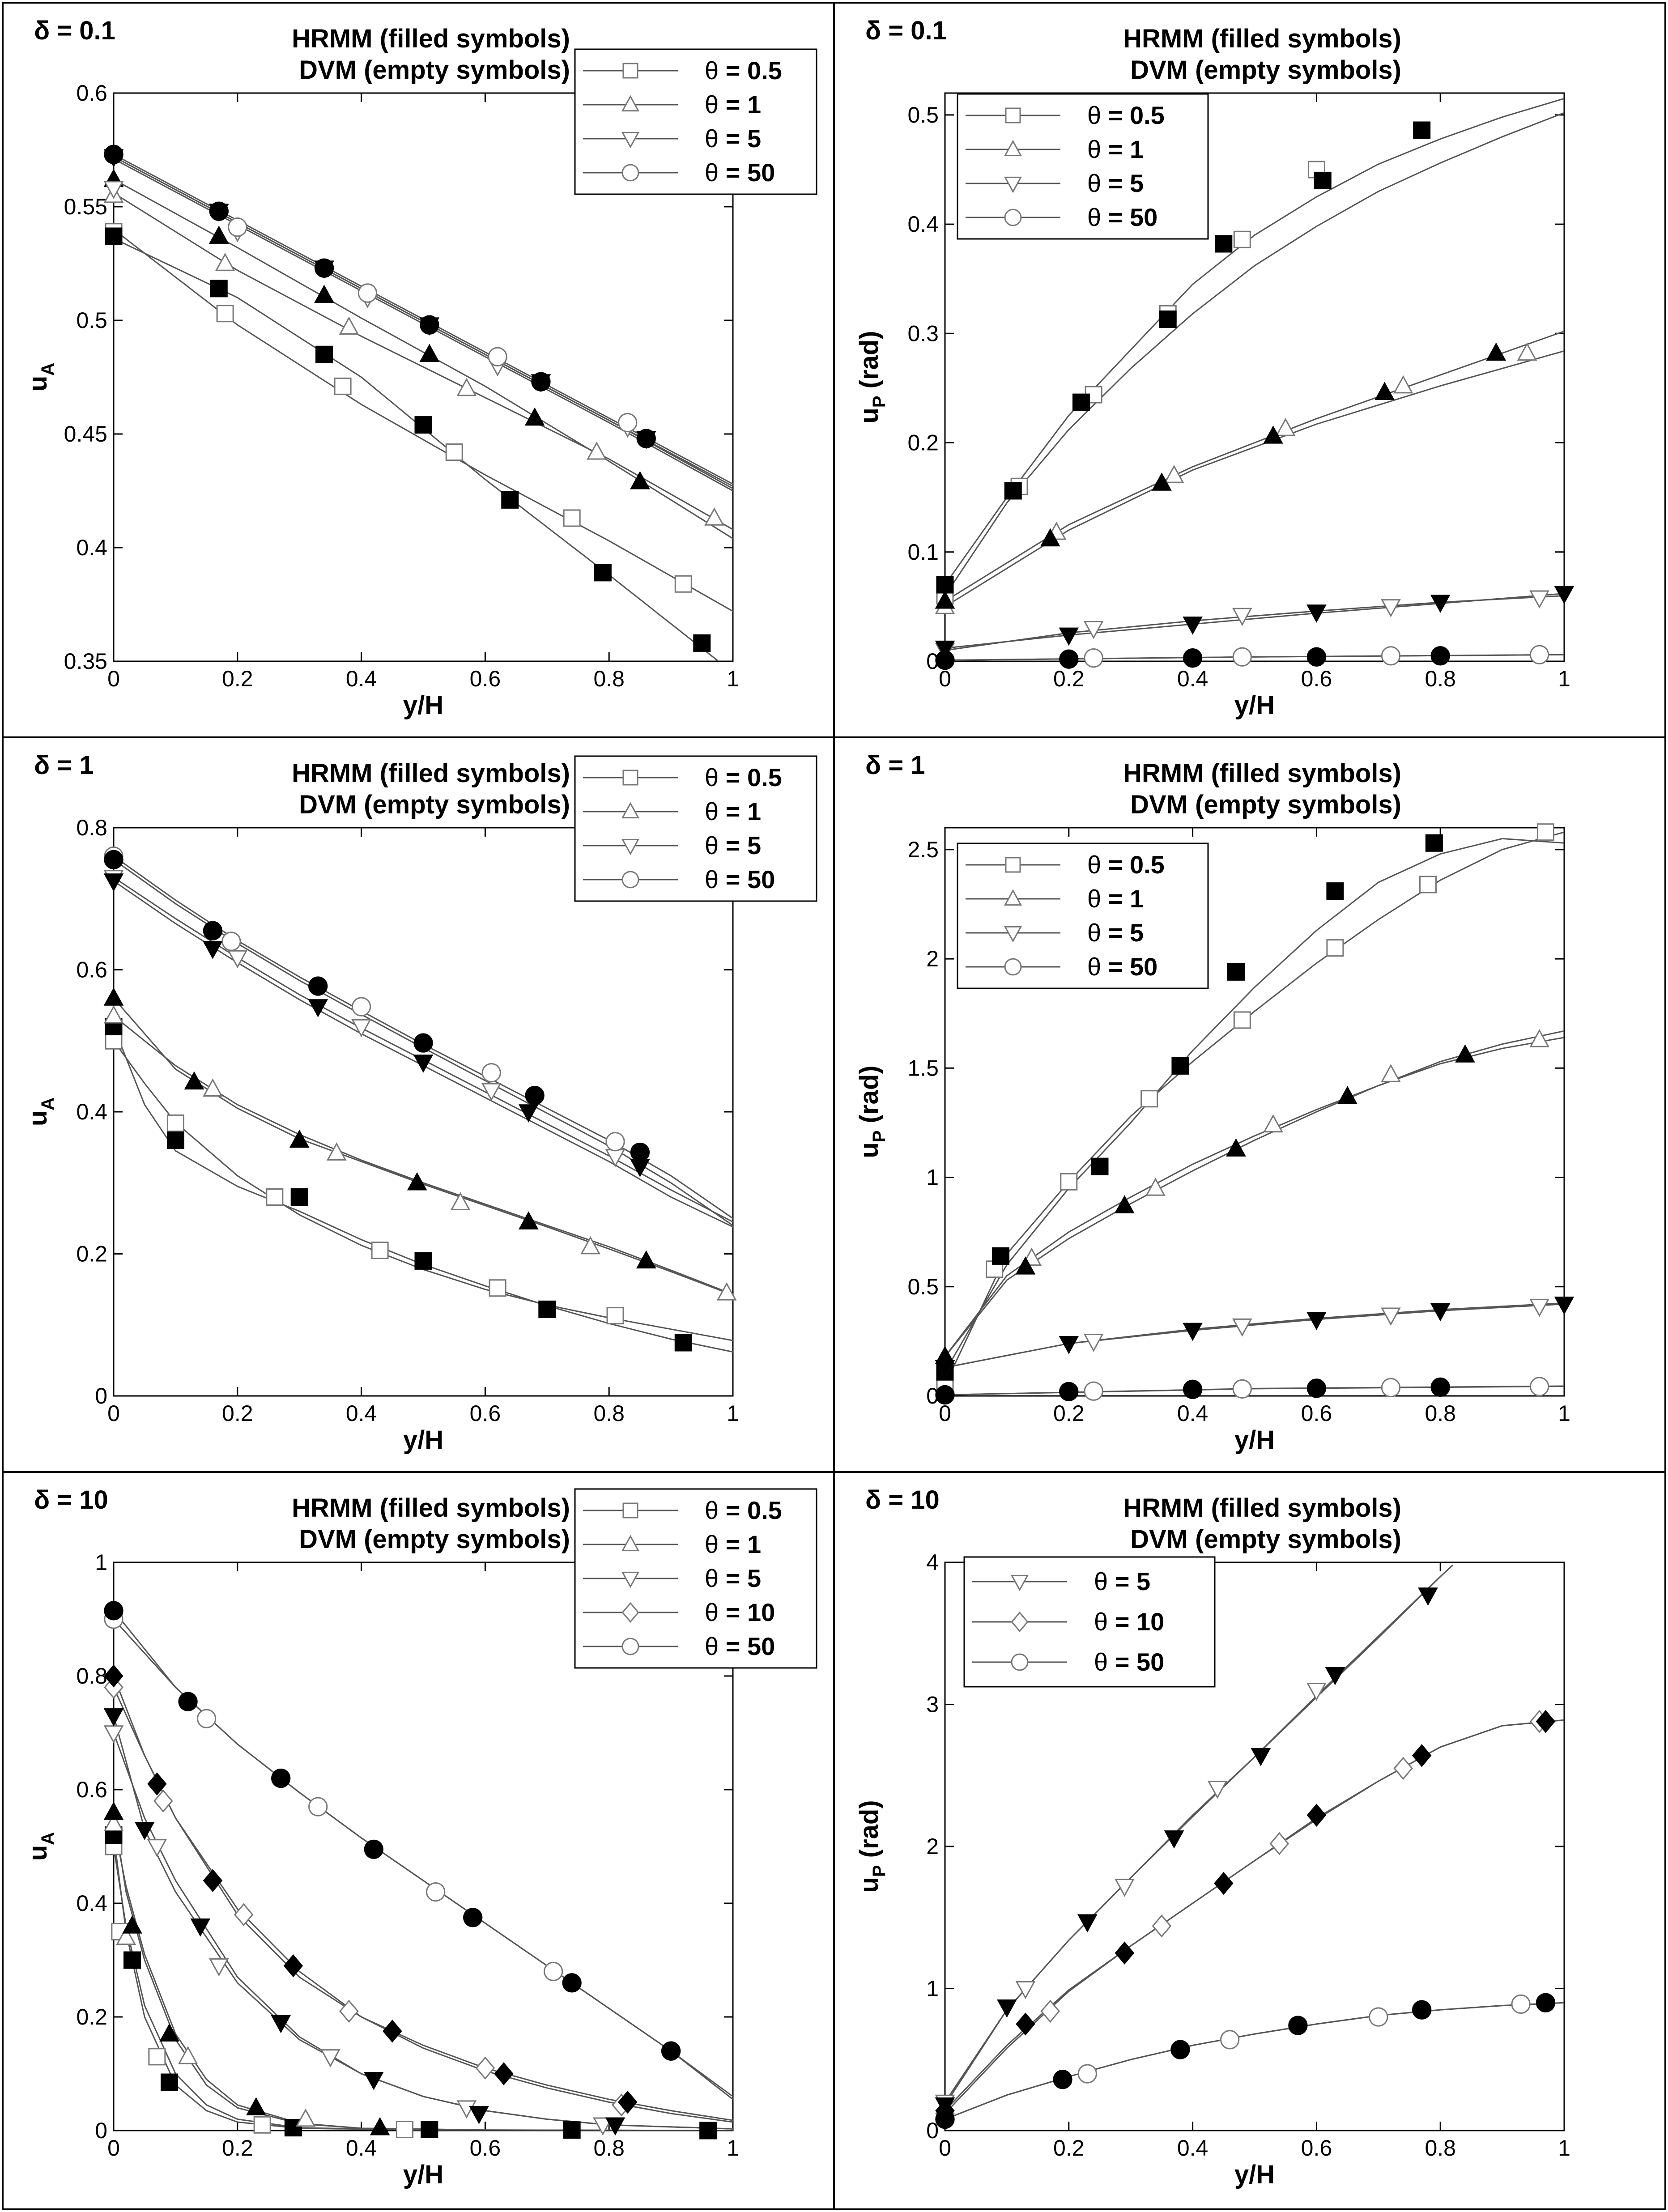 This screenshot has width=1668, height=2212. Describe the element at coordinates (1089, 1622) in the screenshot. I see `legend: θ = 5θ = 10θ = 50` at that location.